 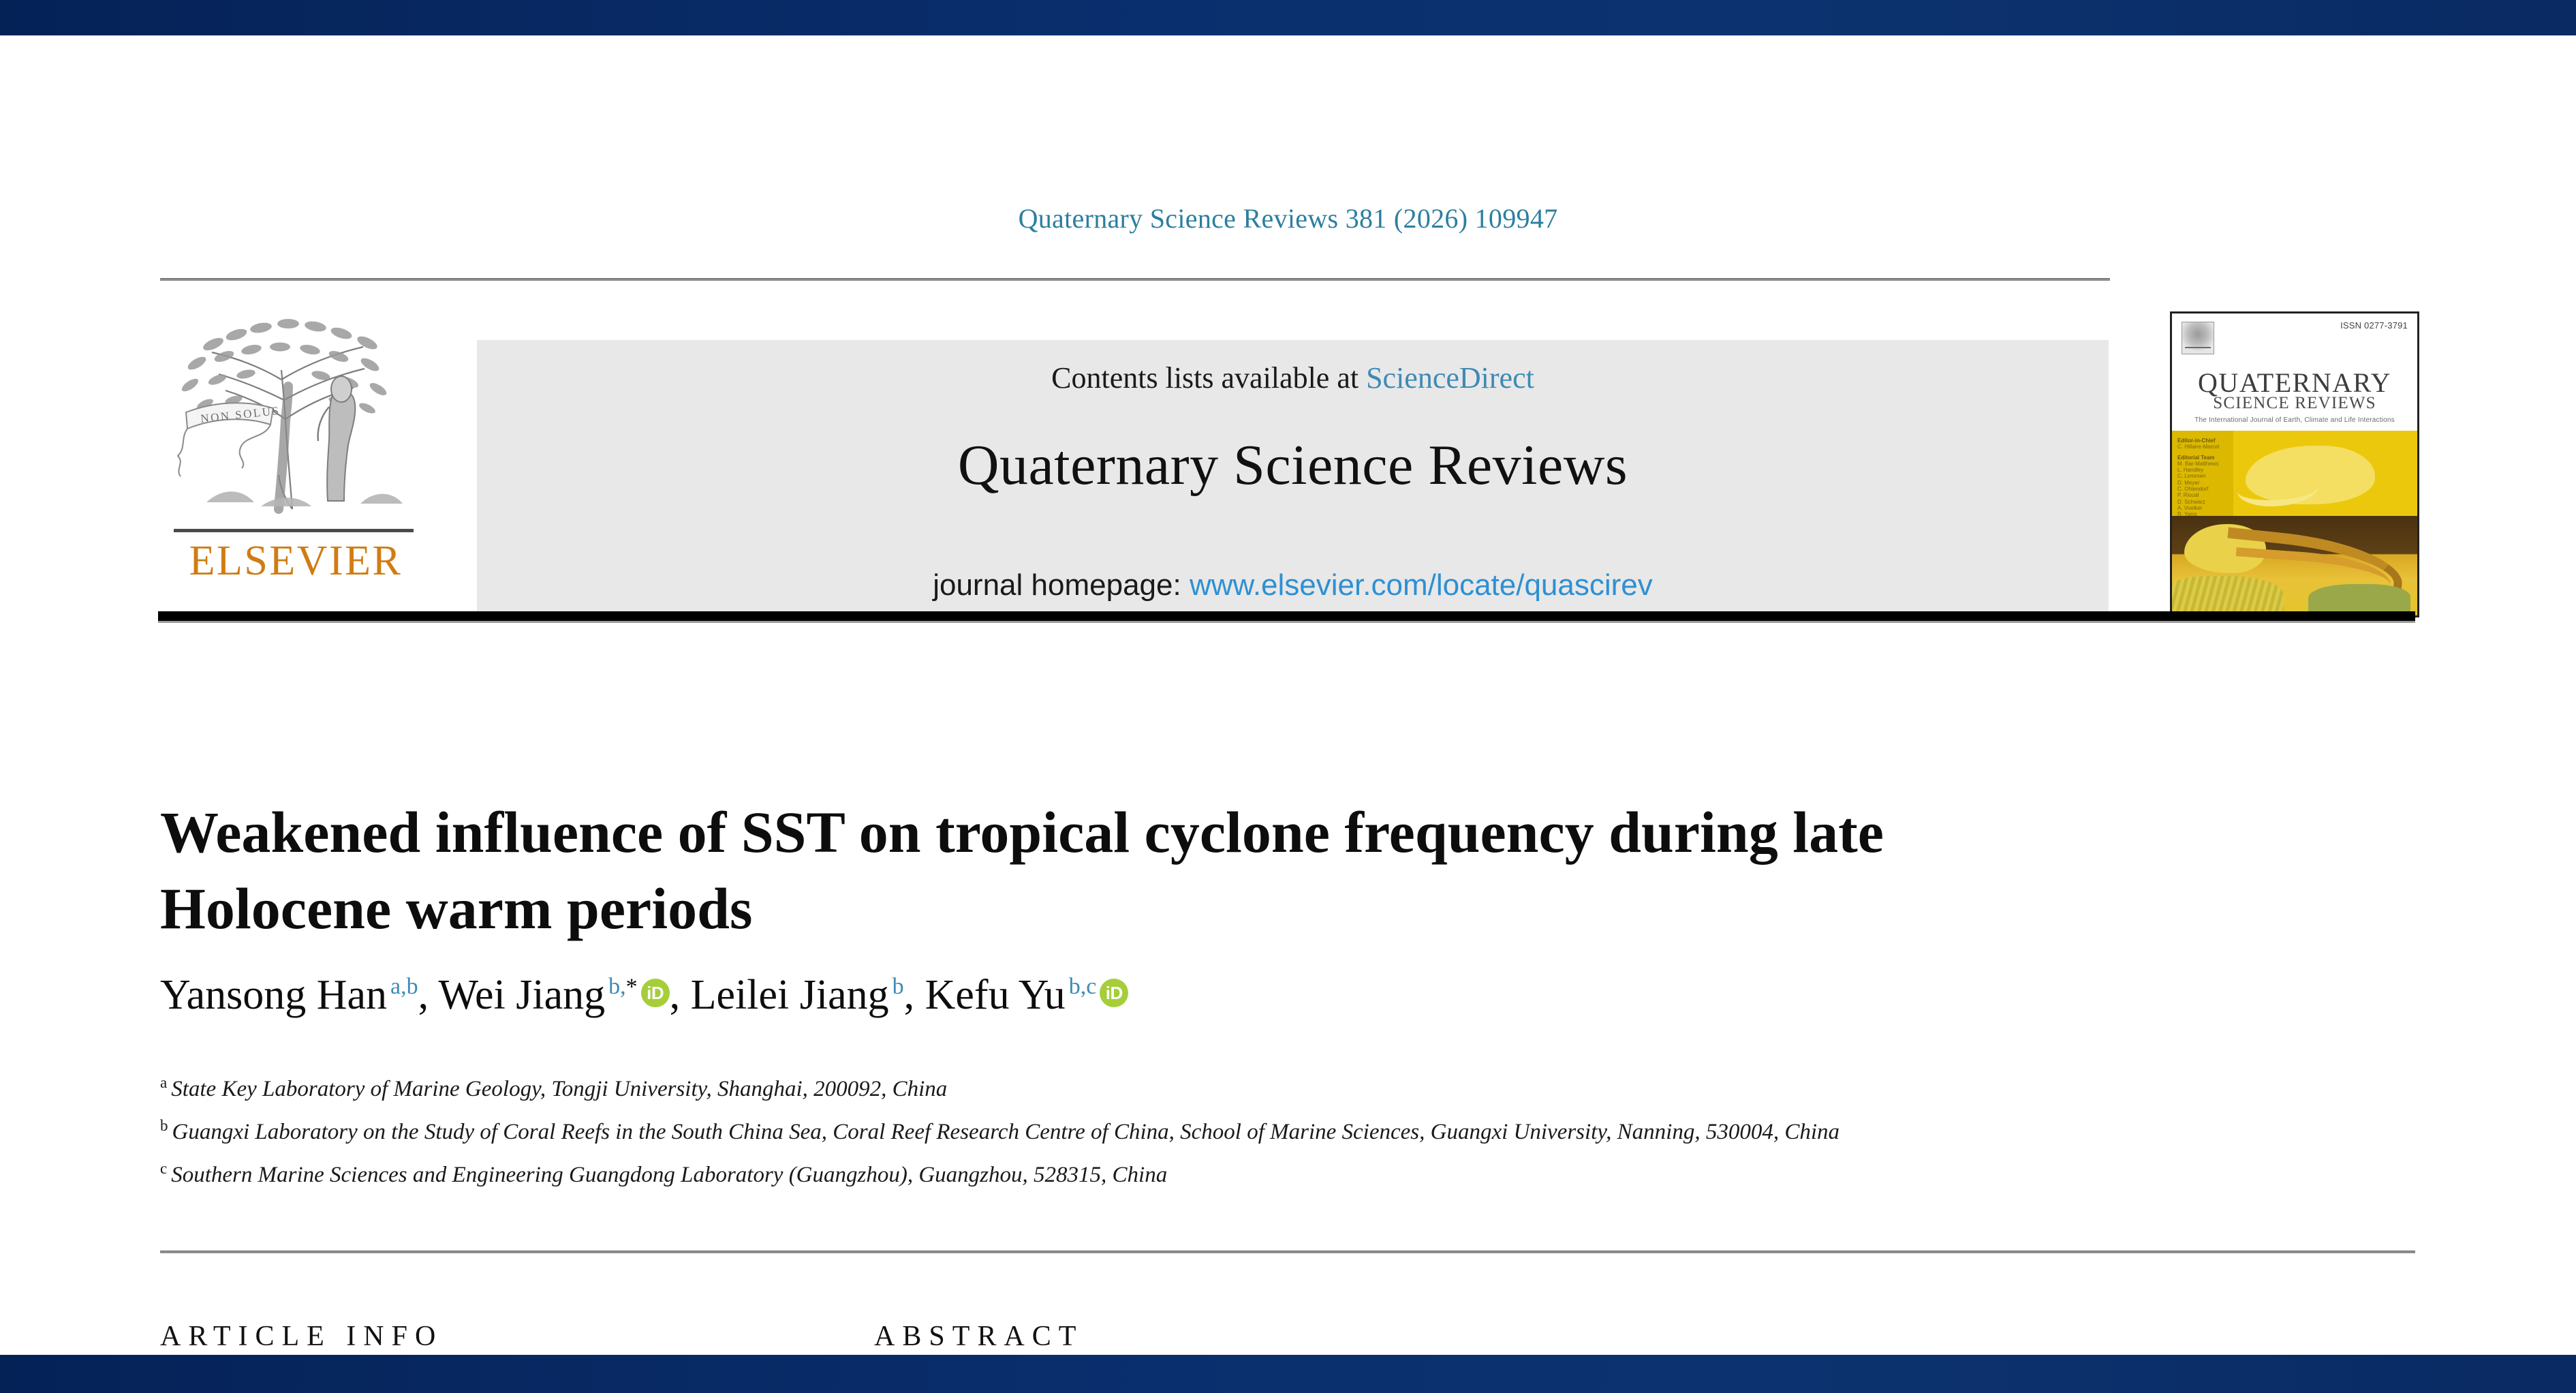 I want to click on author-affiliation-mark: b,c, so click(x=1082, y=986).